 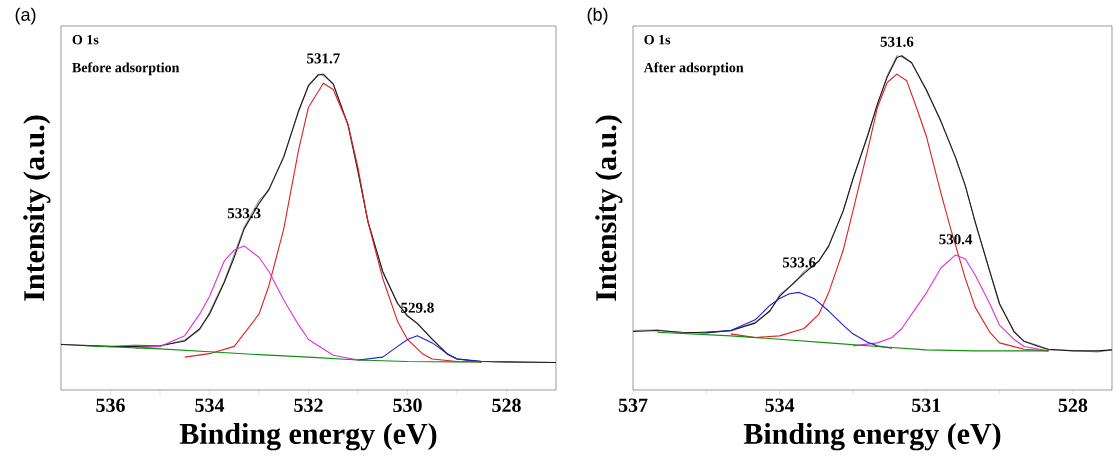 I want to click on x-tick-label: 537, so click(x=633, y=405).